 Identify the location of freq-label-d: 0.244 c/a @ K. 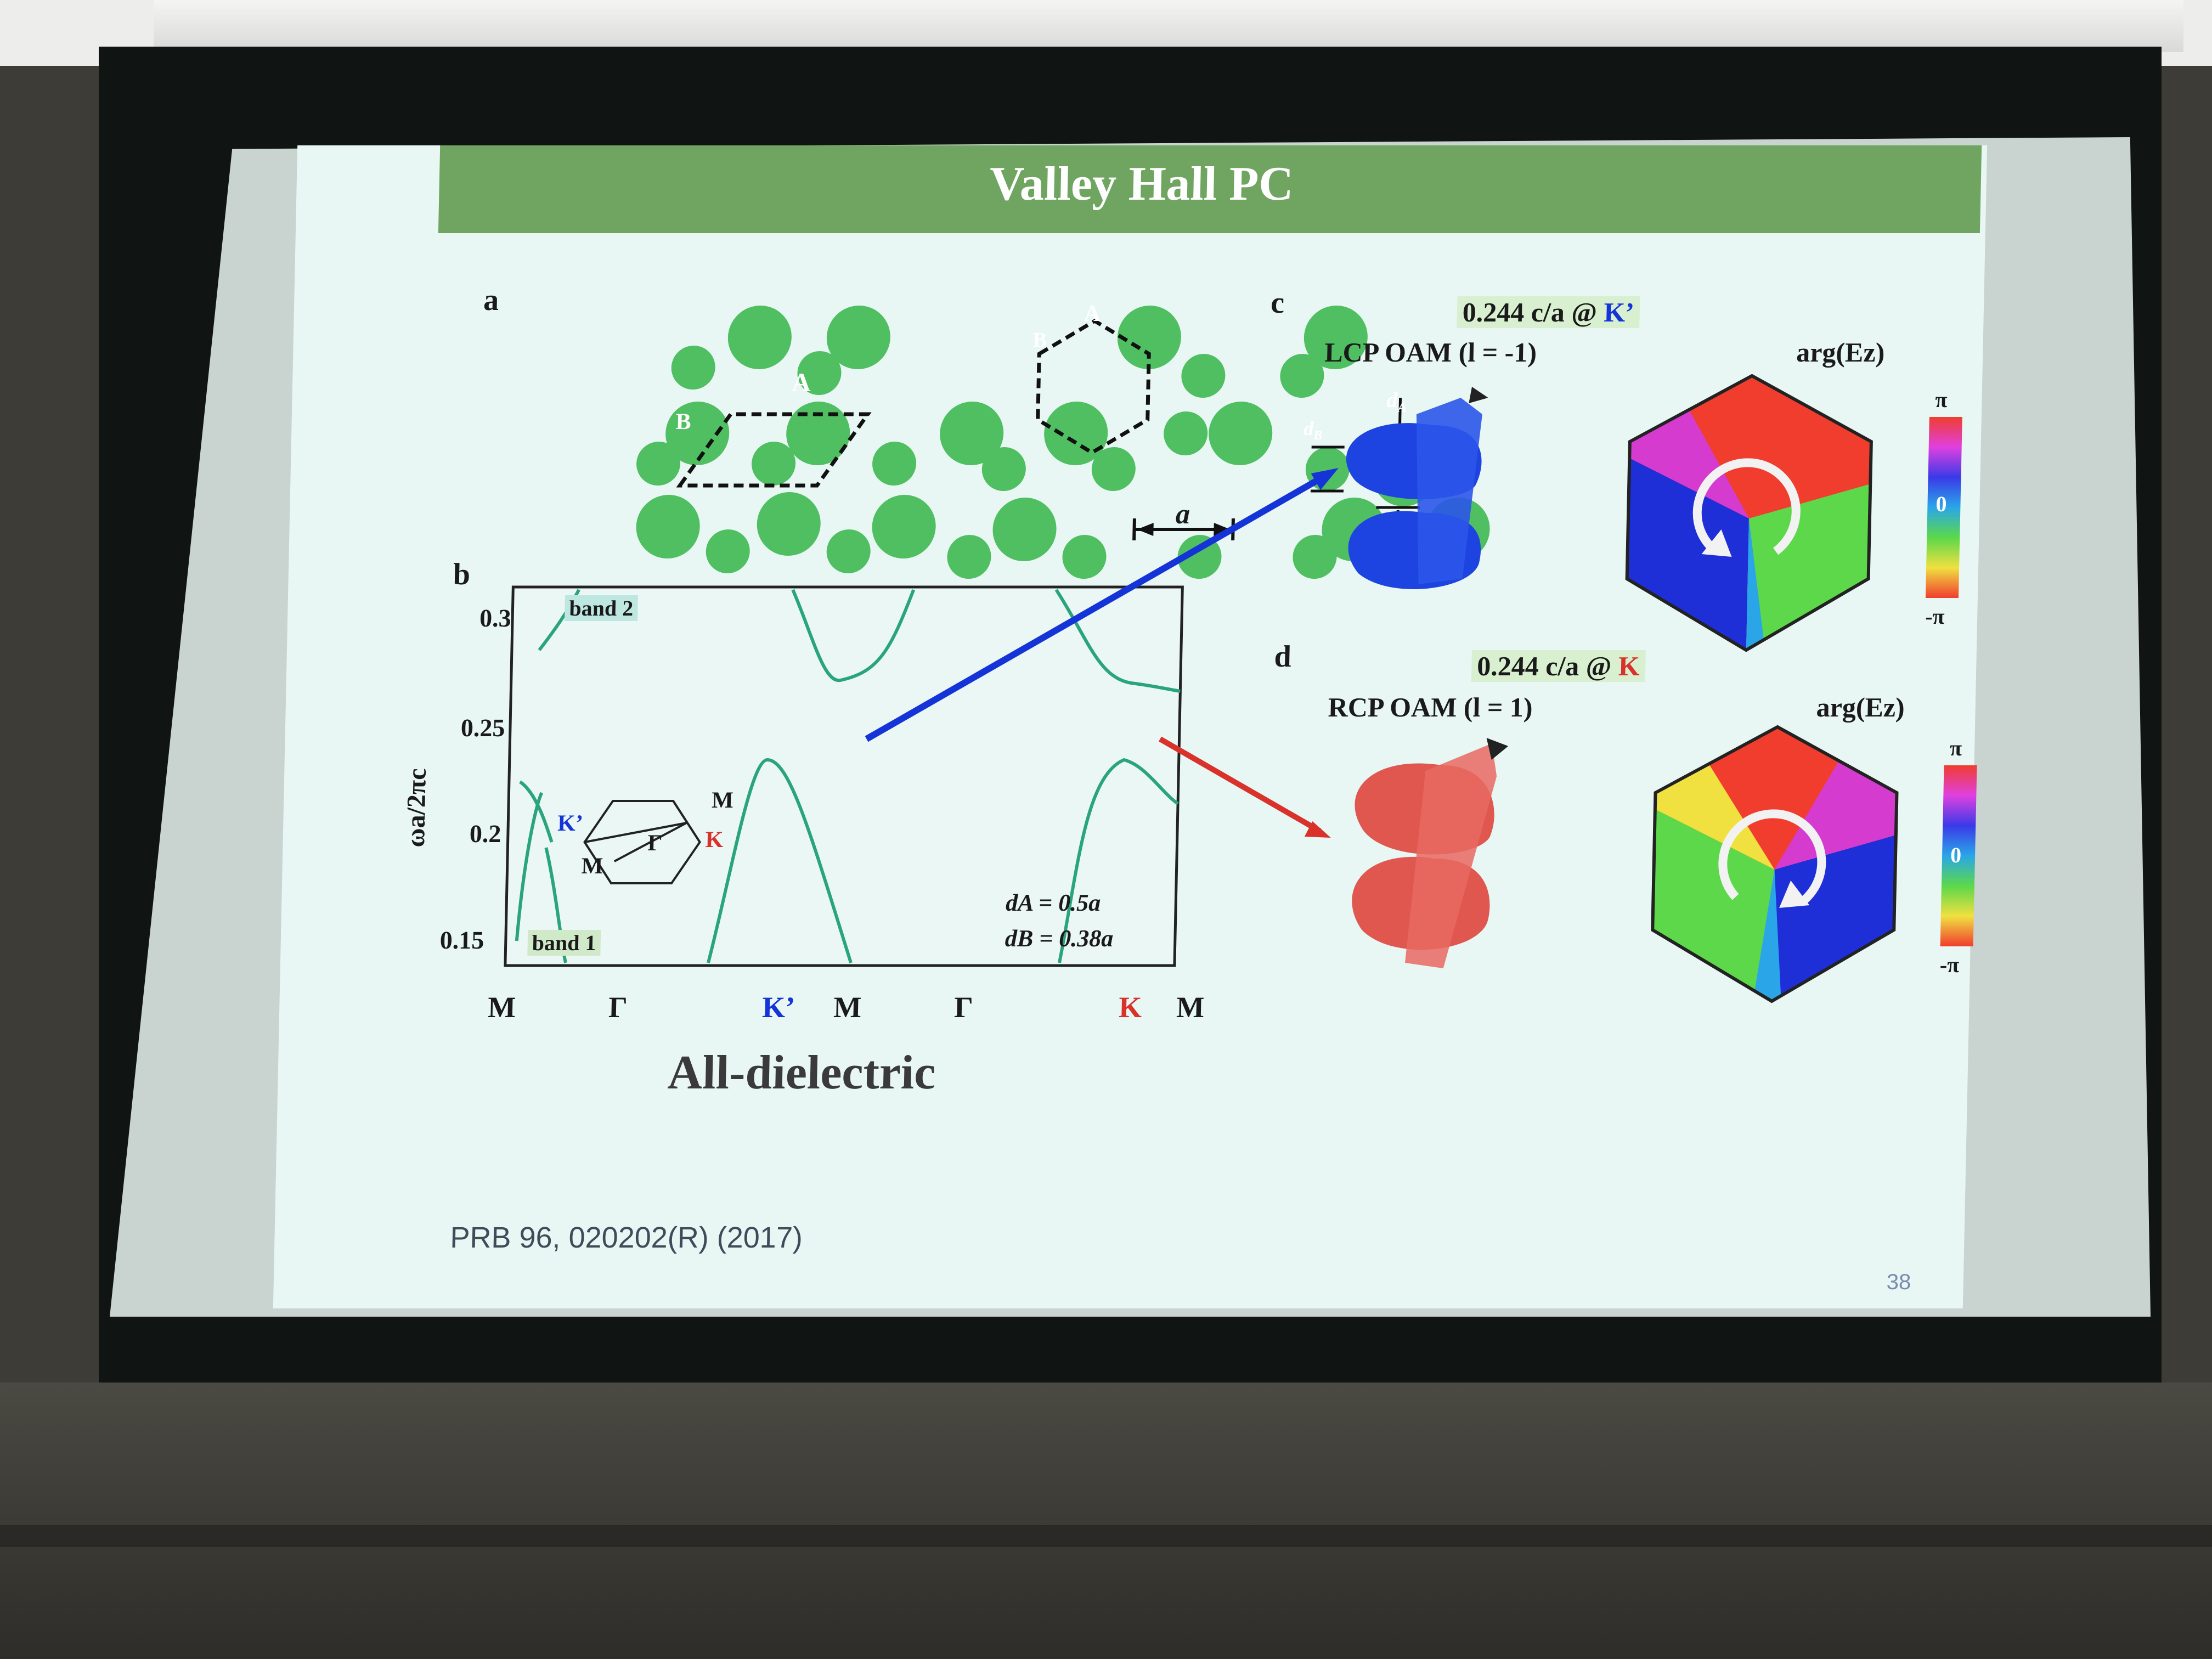
(1558, 666).